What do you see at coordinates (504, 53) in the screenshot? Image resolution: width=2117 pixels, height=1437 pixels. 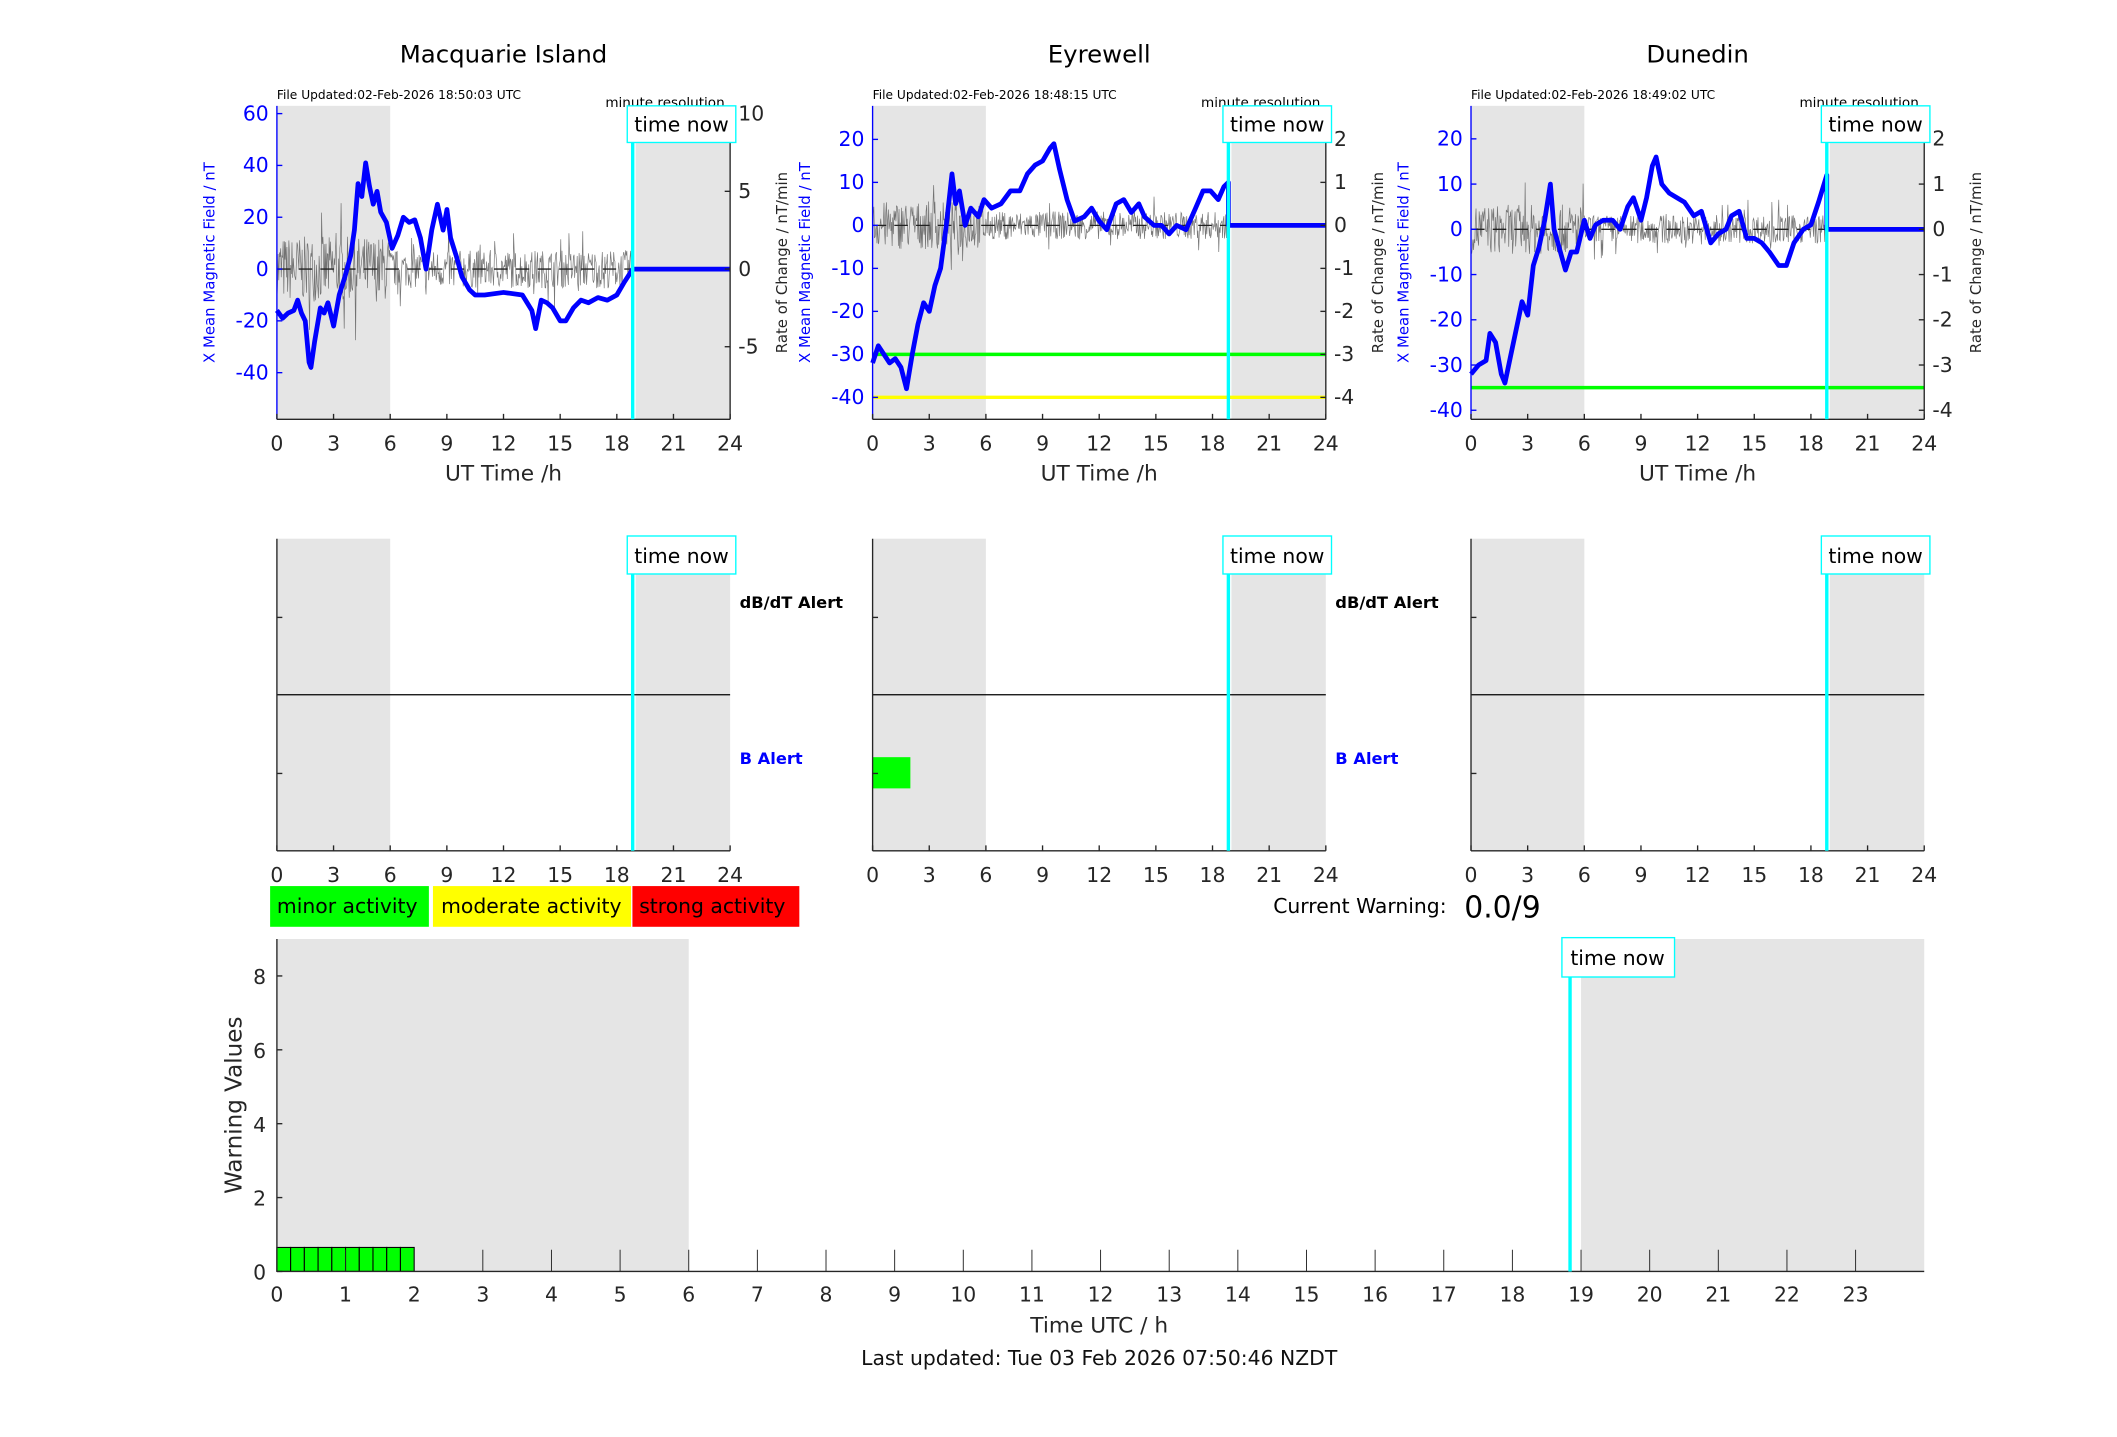 I see `panel-title: Macquarie Island` at bounding box center [504, 53].